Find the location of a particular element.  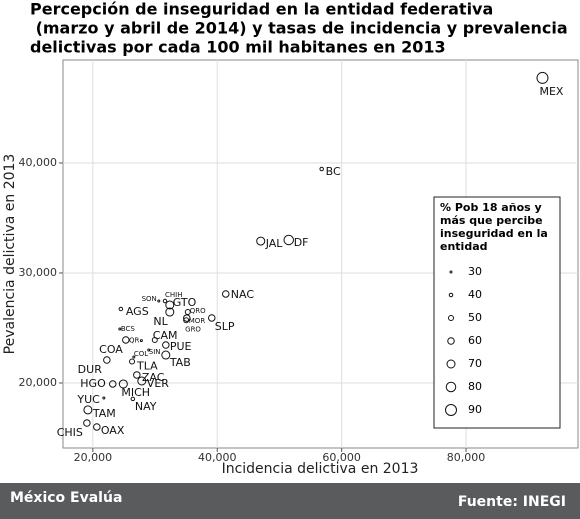

legend-title: entidad is located at coordinates (464, 246).